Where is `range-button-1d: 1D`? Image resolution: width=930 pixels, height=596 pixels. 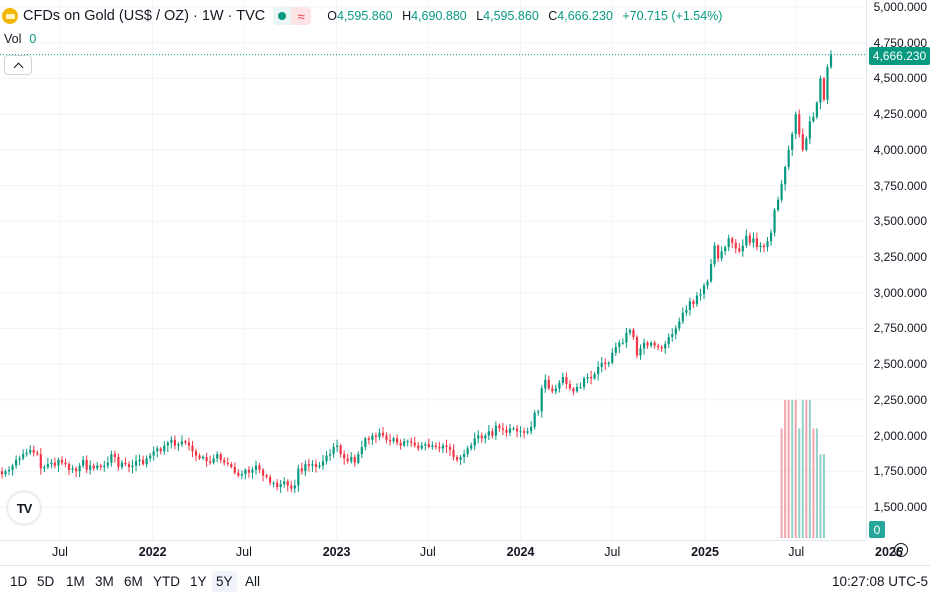 range-button-1d: 1D is located at coordinates (19, 581).